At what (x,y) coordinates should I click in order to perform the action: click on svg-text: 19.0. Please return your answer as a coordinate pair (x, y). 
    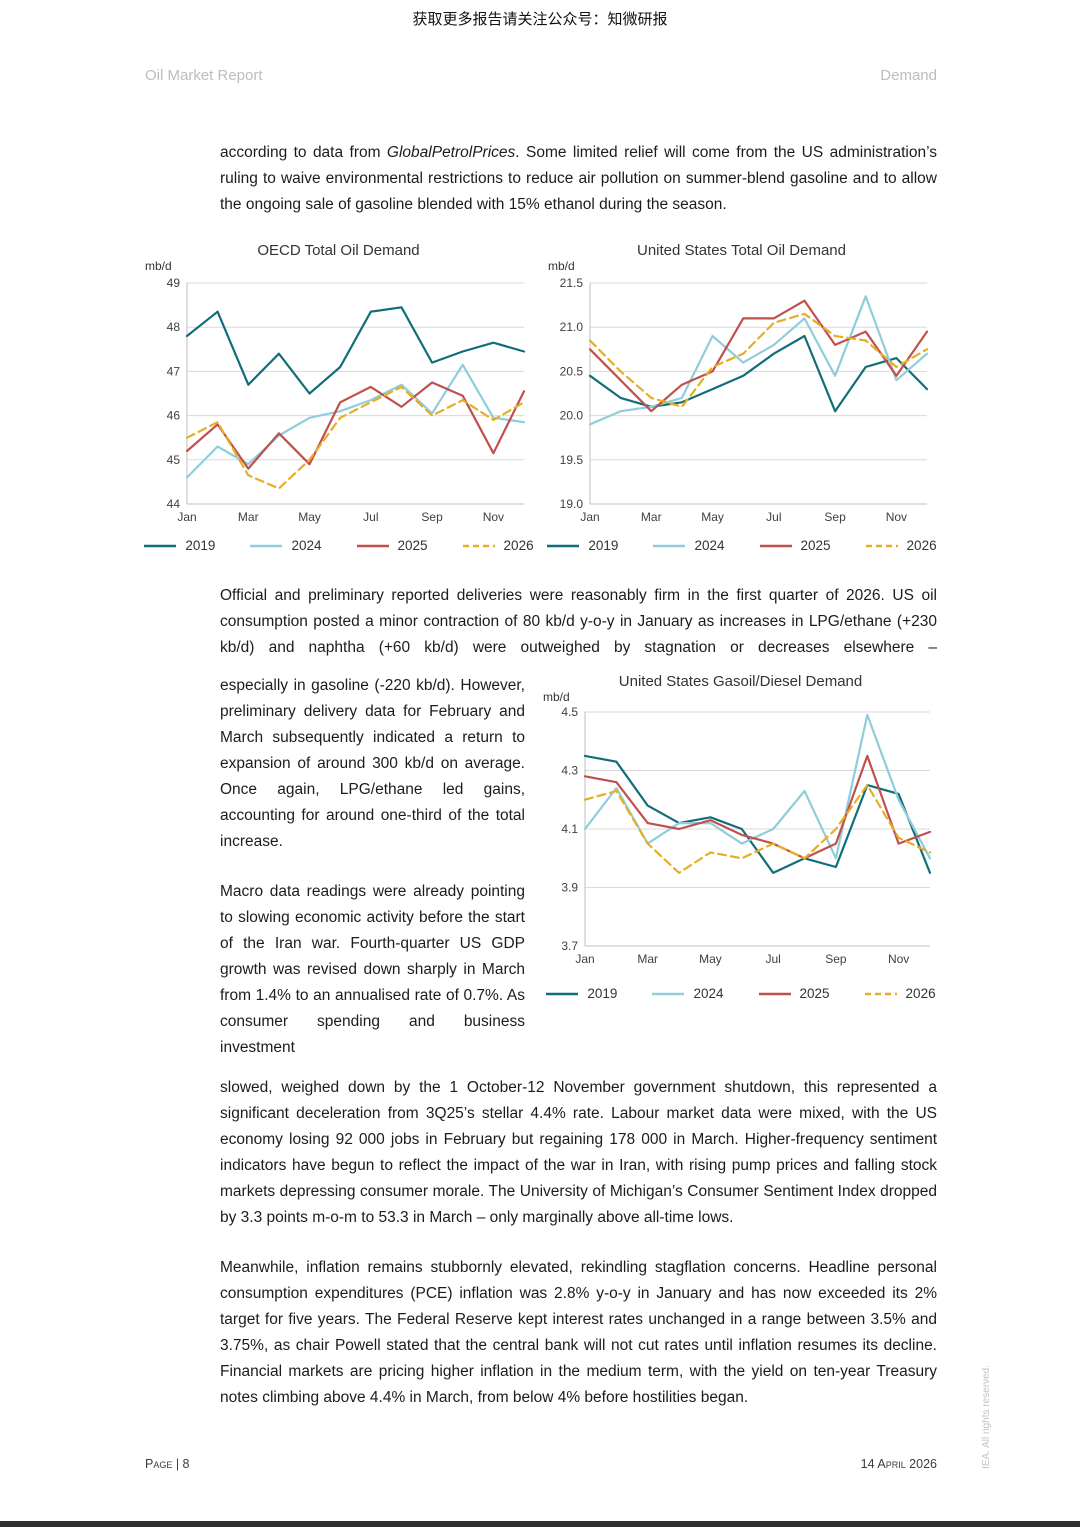
    Looking at the image, I should click on (572, 504).